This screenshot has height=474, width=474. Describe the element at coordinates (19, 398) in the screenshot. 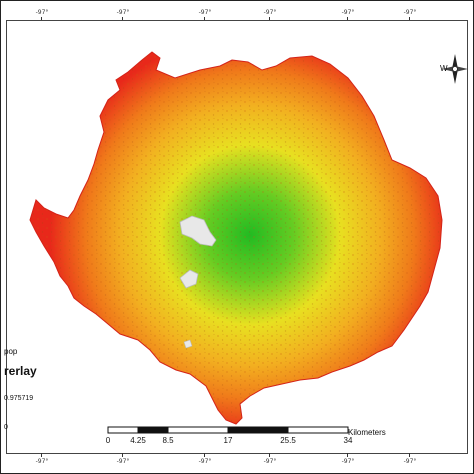

I see `legend-high-value: 0.975719` at that location.